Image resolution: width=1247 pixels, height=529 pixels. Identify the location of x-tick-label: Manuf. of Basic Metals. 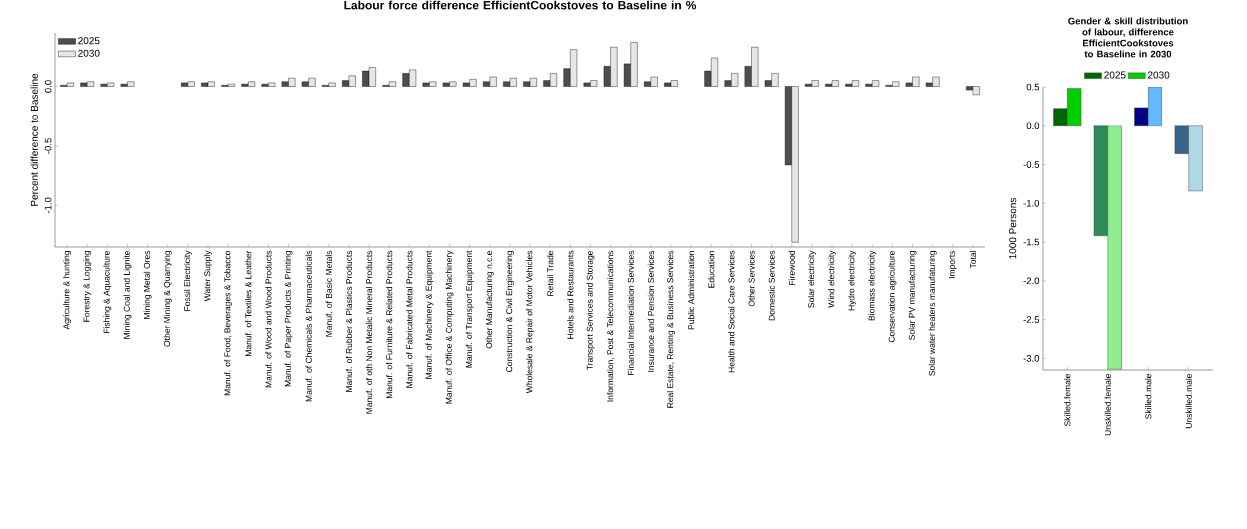
(328, 293).